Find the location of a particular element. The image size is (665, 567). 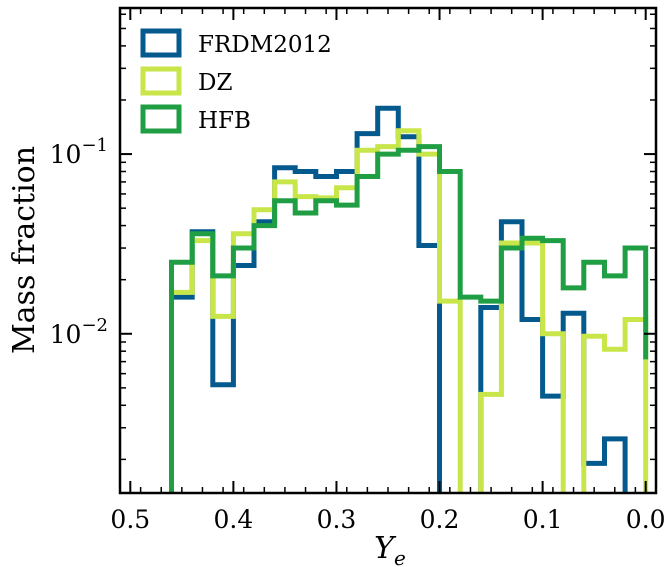

x-tick-label: 0.0 is located at coordinates (645, 519).